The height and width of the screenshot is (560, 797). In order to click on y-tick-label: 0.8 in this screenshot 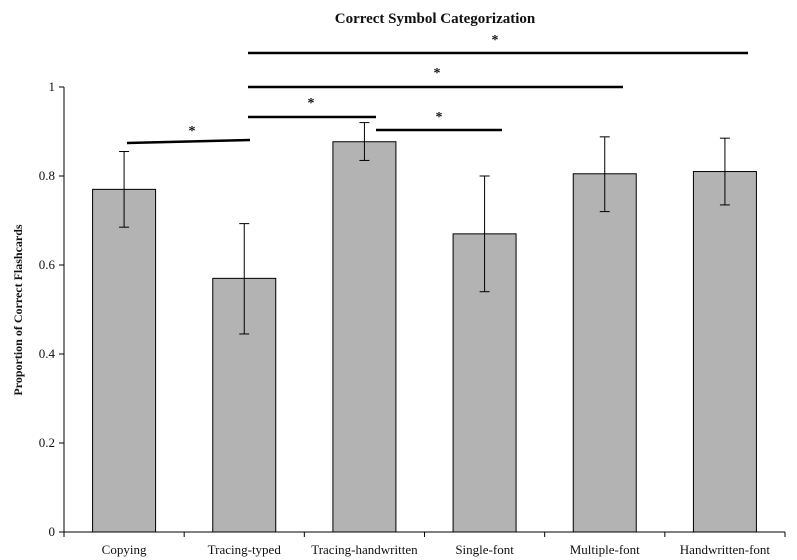, I will do `click(47, 175)`.